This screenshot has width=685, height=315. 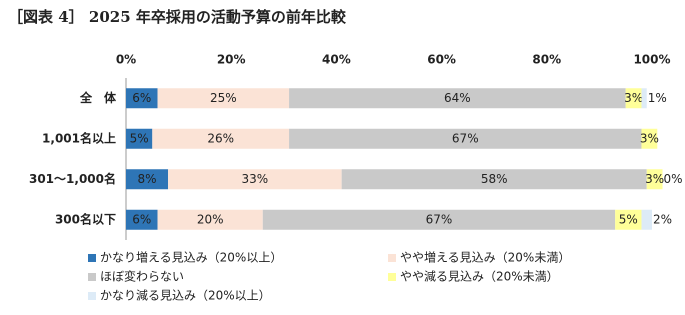 What do you see at coordinates (485, 258) in the screenshot?
I see `legend-label: やや増える見込み（20%未満）` at bounding box center [485, 258].